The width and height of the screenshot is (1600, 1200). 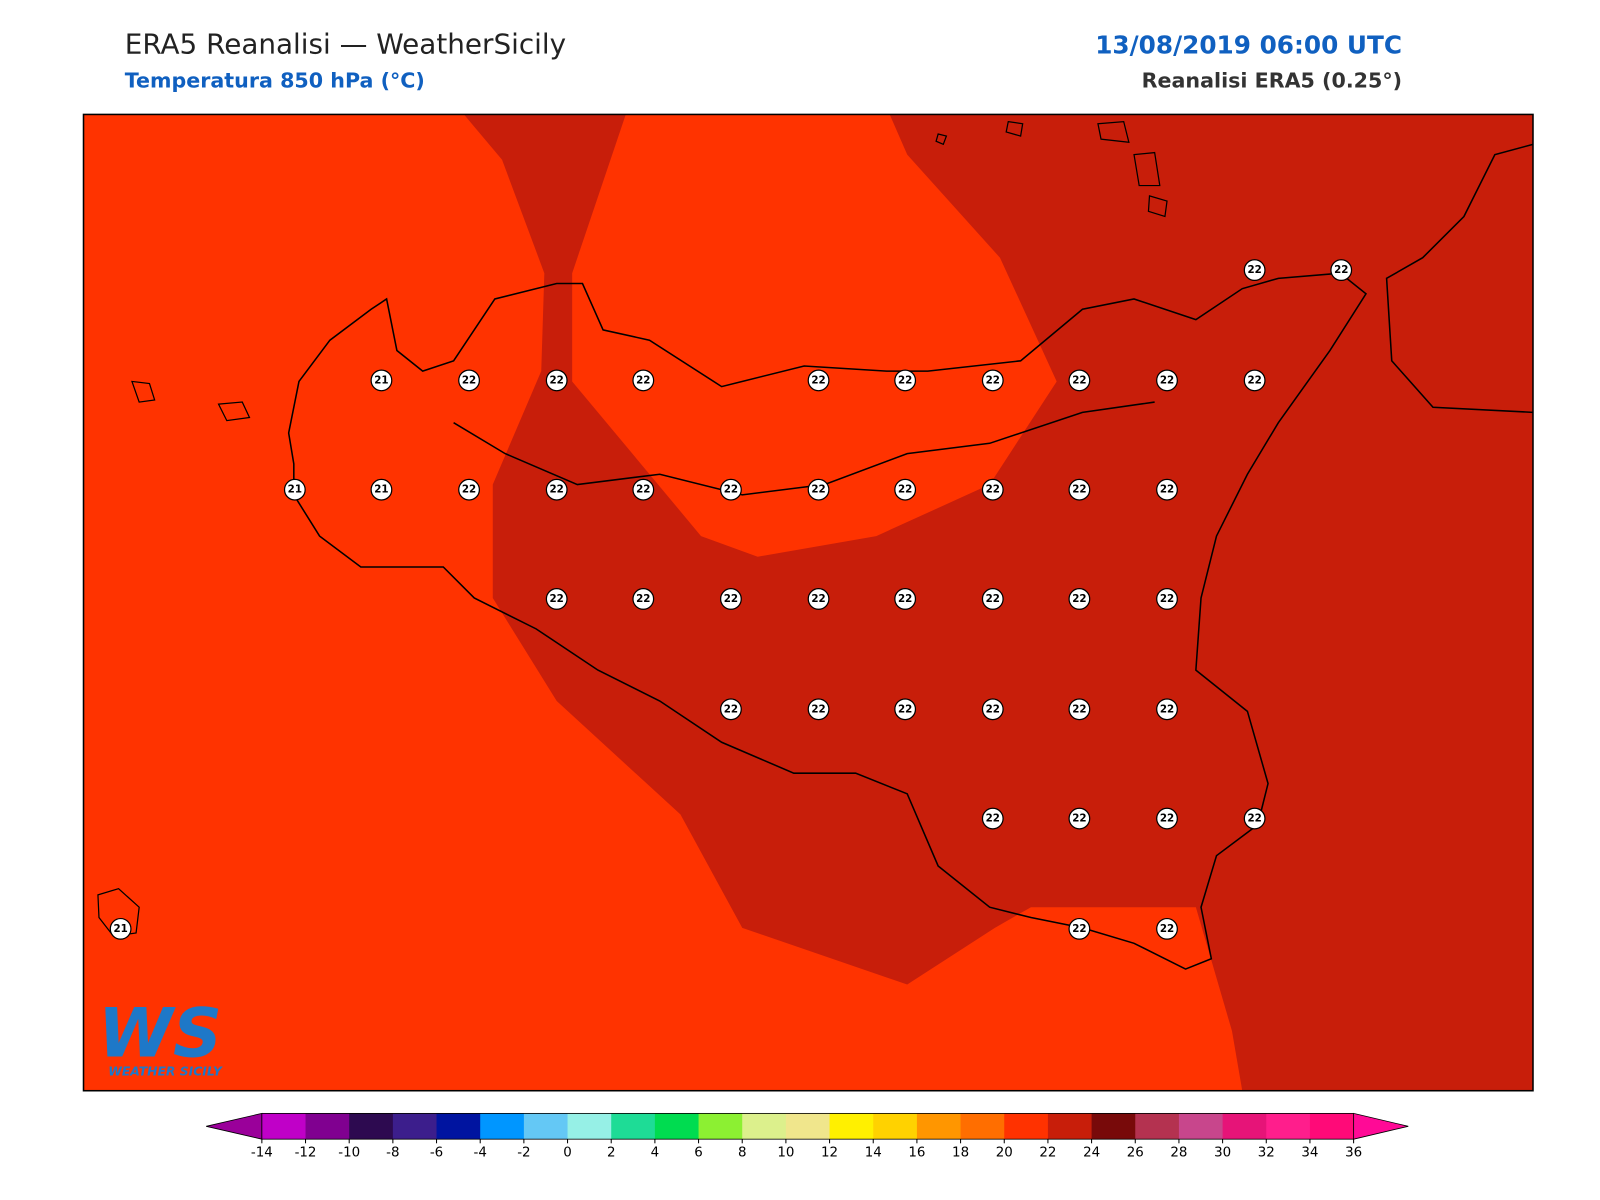 What do you see at coordinates (306, 1153) in the screenshot?
I see `colorbar-tick-label: -12` at bounding box center [306, 1153].